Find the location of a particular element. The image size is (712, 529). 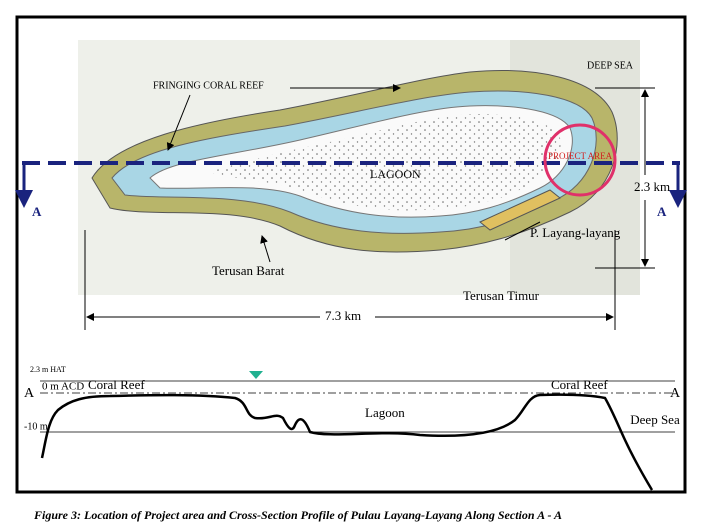

label: 0 m ACD is located at coordinates (63, 387).